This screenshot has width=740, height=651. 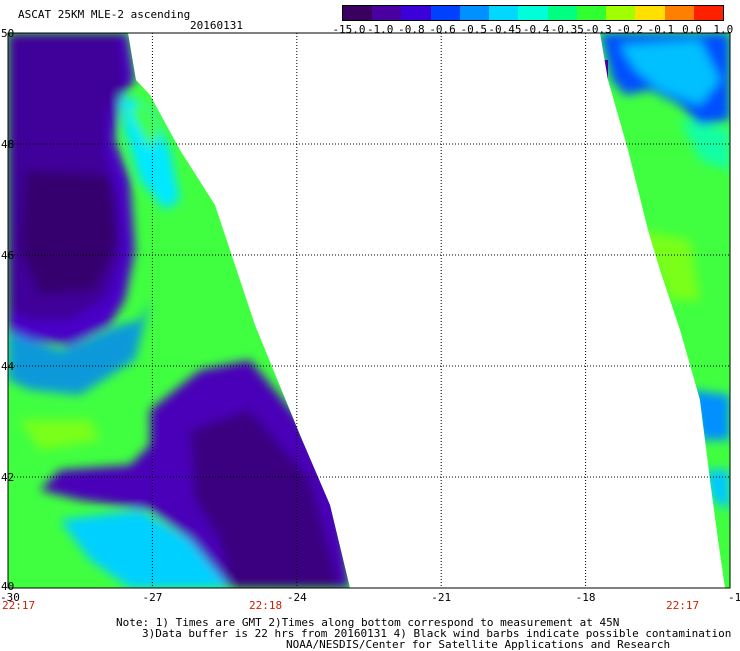 What do you see at coordinates (7, 477) in the screenshot?
I see `lat-tick-label: 42` at bounding box center [7, 477].